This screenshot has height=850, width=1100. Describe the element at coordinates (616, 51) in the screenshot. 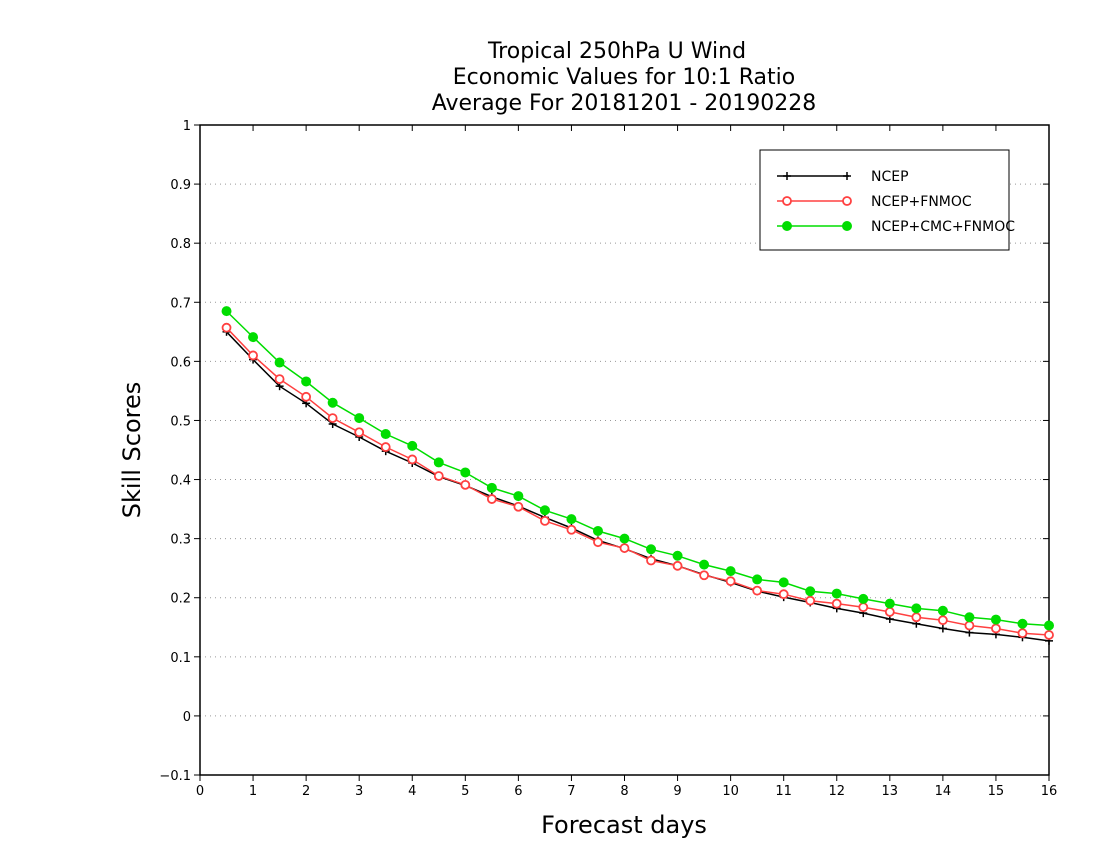

I see `chart-title-line-1: Tropical 250hPa U Wind` at that location.